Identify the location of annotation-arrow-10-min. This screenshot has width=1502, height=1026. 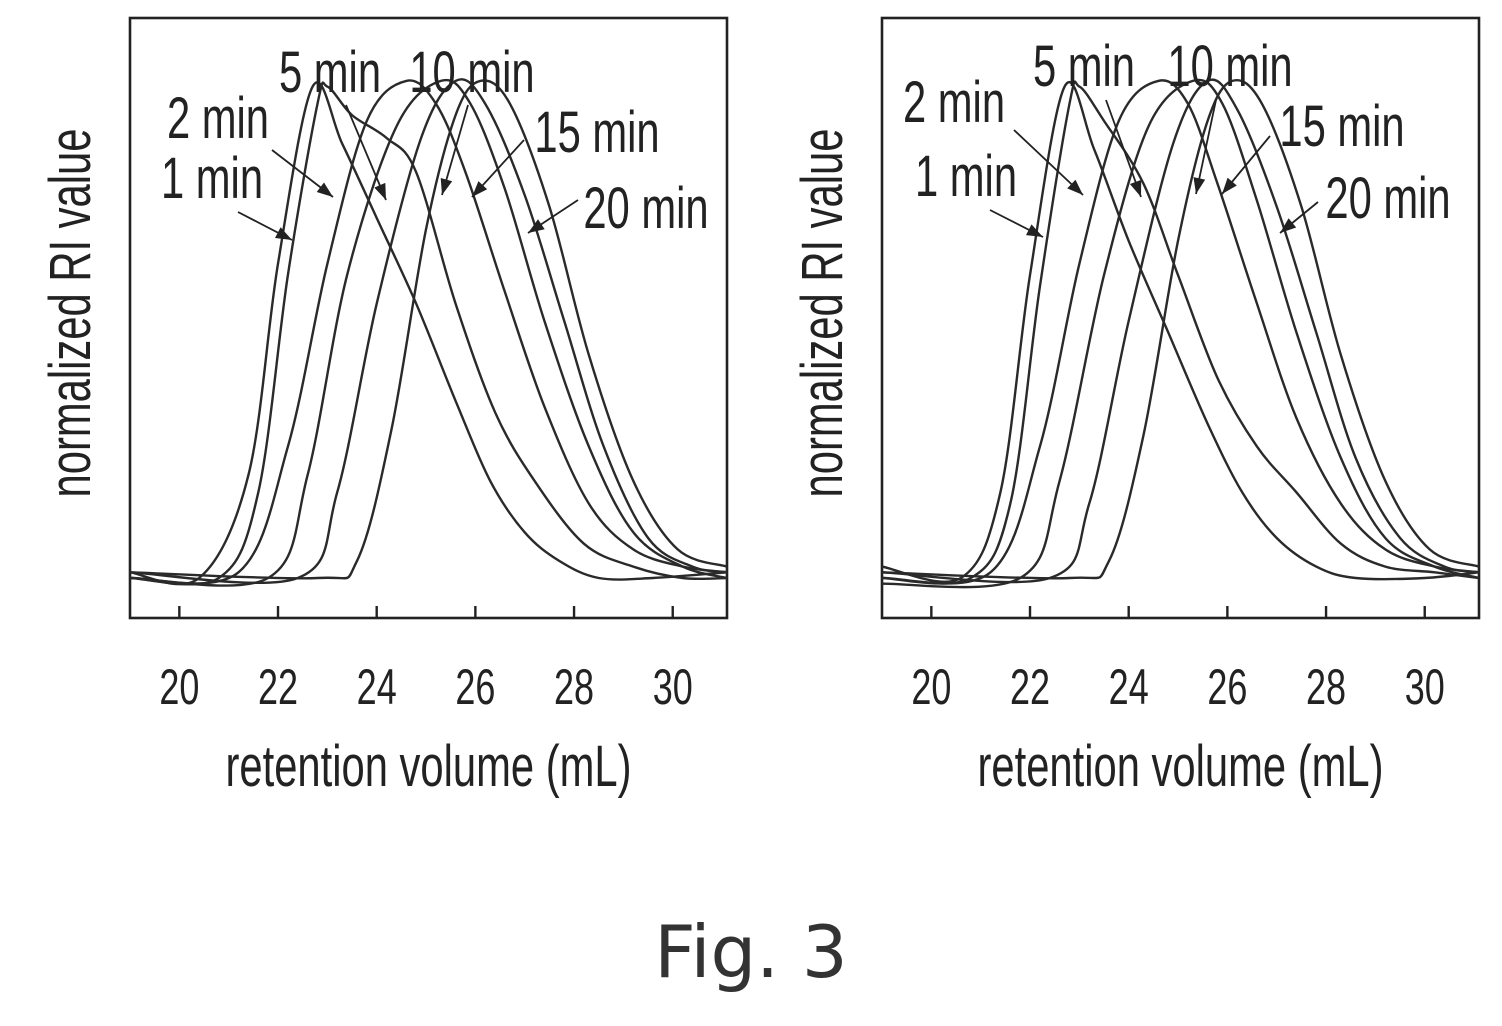
(1206, 147).